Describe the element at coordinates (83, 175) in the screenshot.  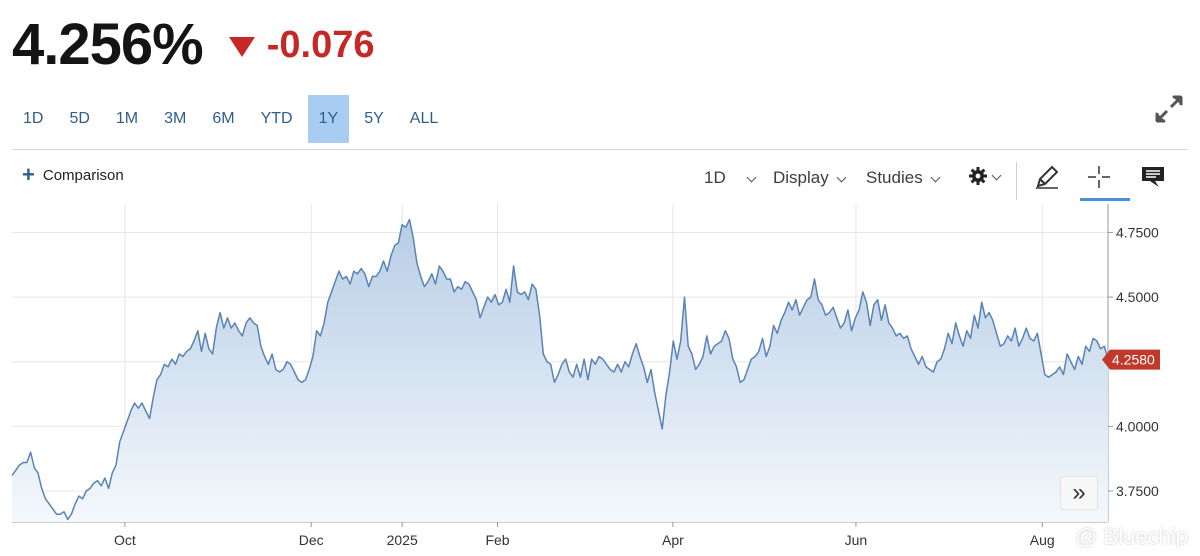
I see `comparison-label: Comparison` at that location.